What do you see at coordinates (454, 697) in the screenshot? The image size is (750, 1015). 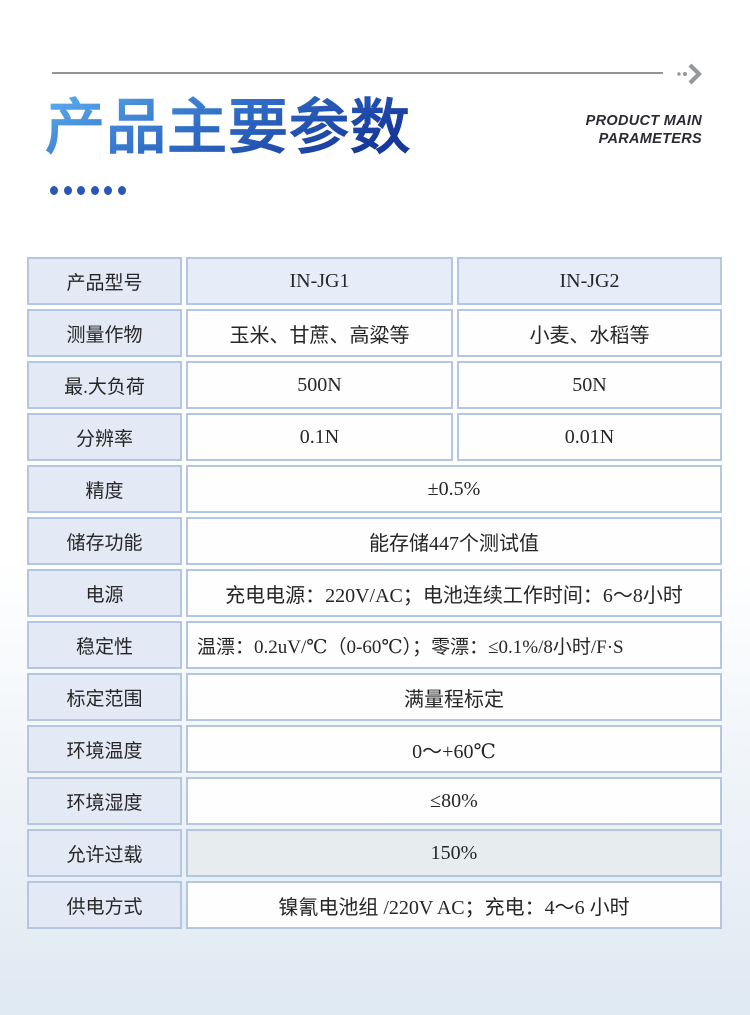 I see `row-value: 满量程标定` at bounding box center [454, 697].